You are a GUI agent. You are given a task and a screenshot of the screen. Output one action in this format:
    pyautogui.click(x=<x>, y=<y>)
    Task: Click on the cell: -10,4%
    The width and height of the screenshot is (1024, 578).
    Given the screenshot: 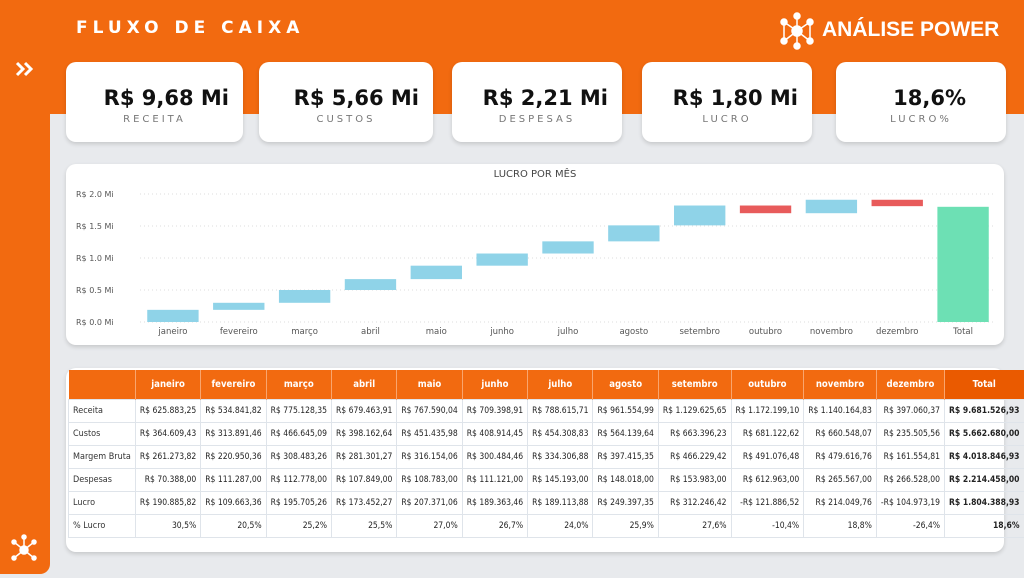 What is the action you would take?
    pyautogui.click(x=767, y=526)
    